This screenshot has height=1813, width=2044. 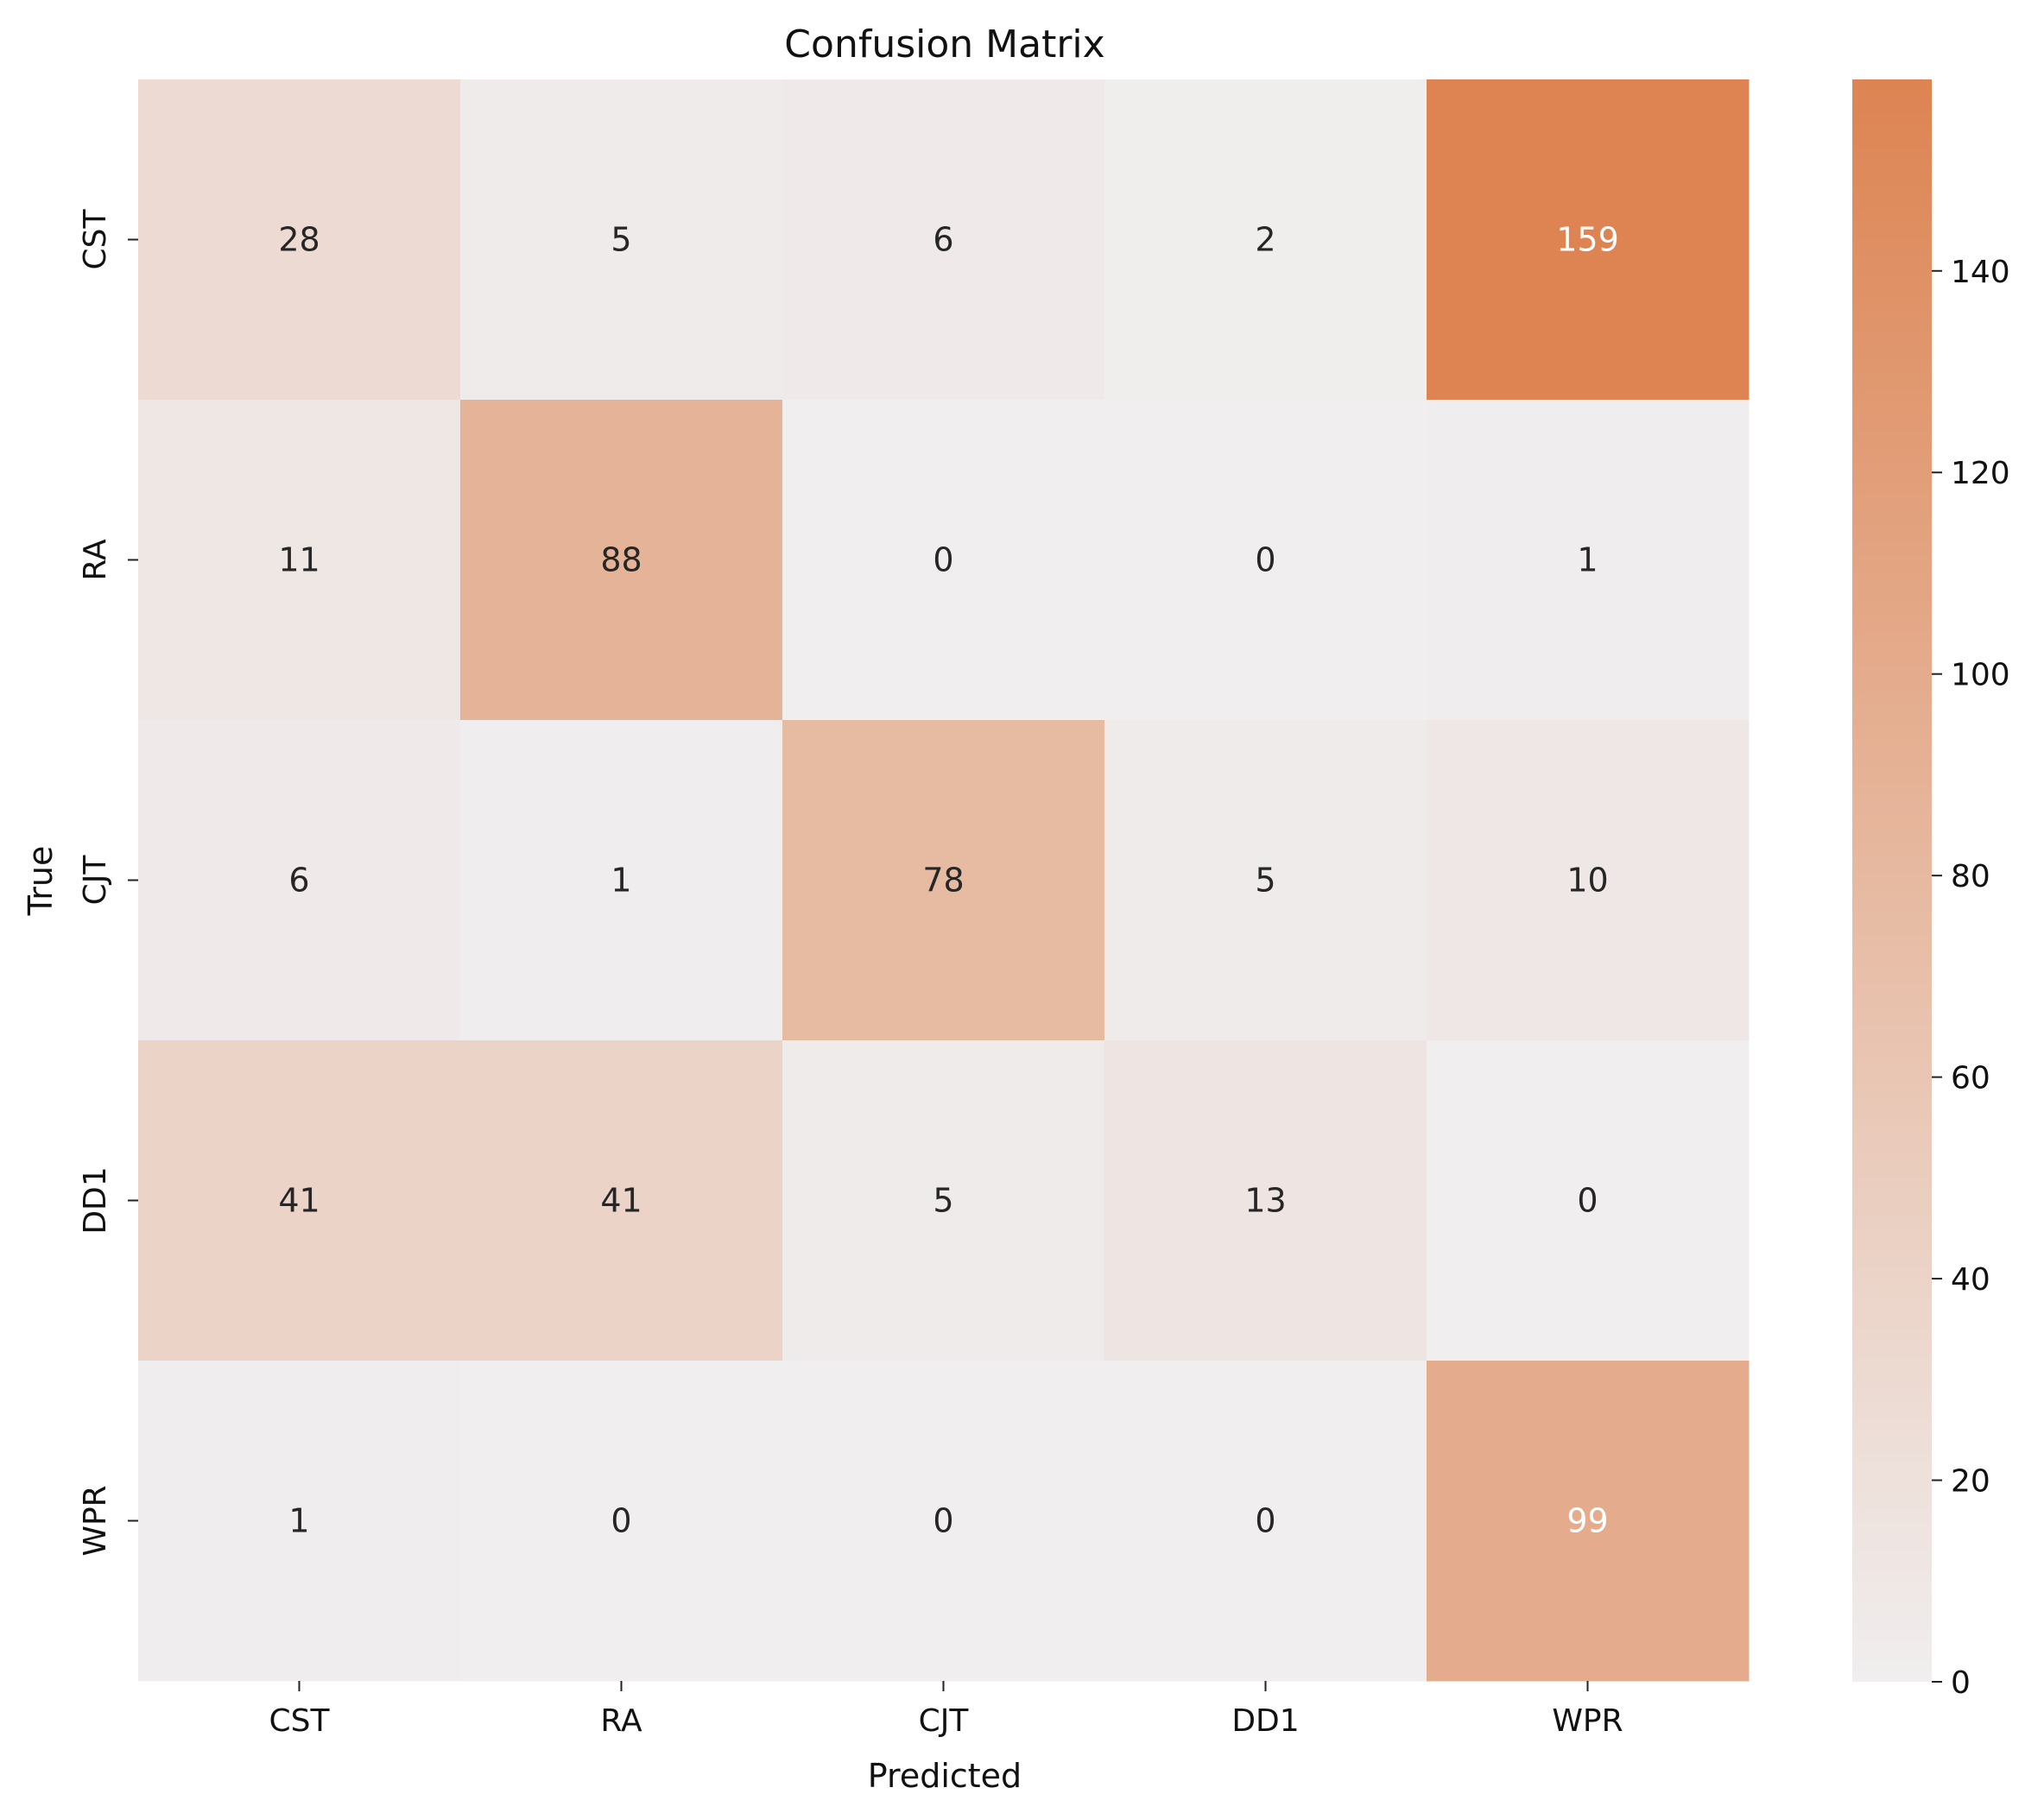 I want to click on cell-value-label: 28, so click(x=299, y=240).